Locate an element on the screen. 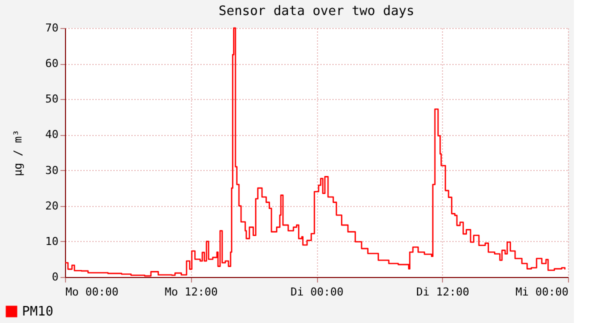 The image size is (597, 323). y-tick-label: 40 is located at coordinates (51, 135).